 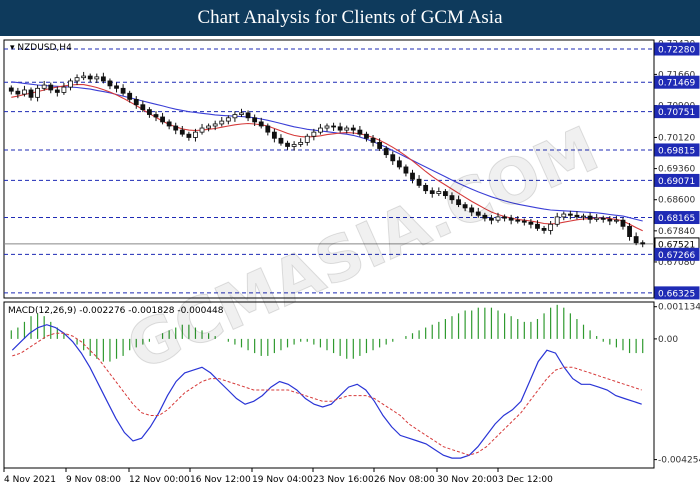 I want to click on time-tick-label: 12 Nov 00:00, so click(x=159, y=480).